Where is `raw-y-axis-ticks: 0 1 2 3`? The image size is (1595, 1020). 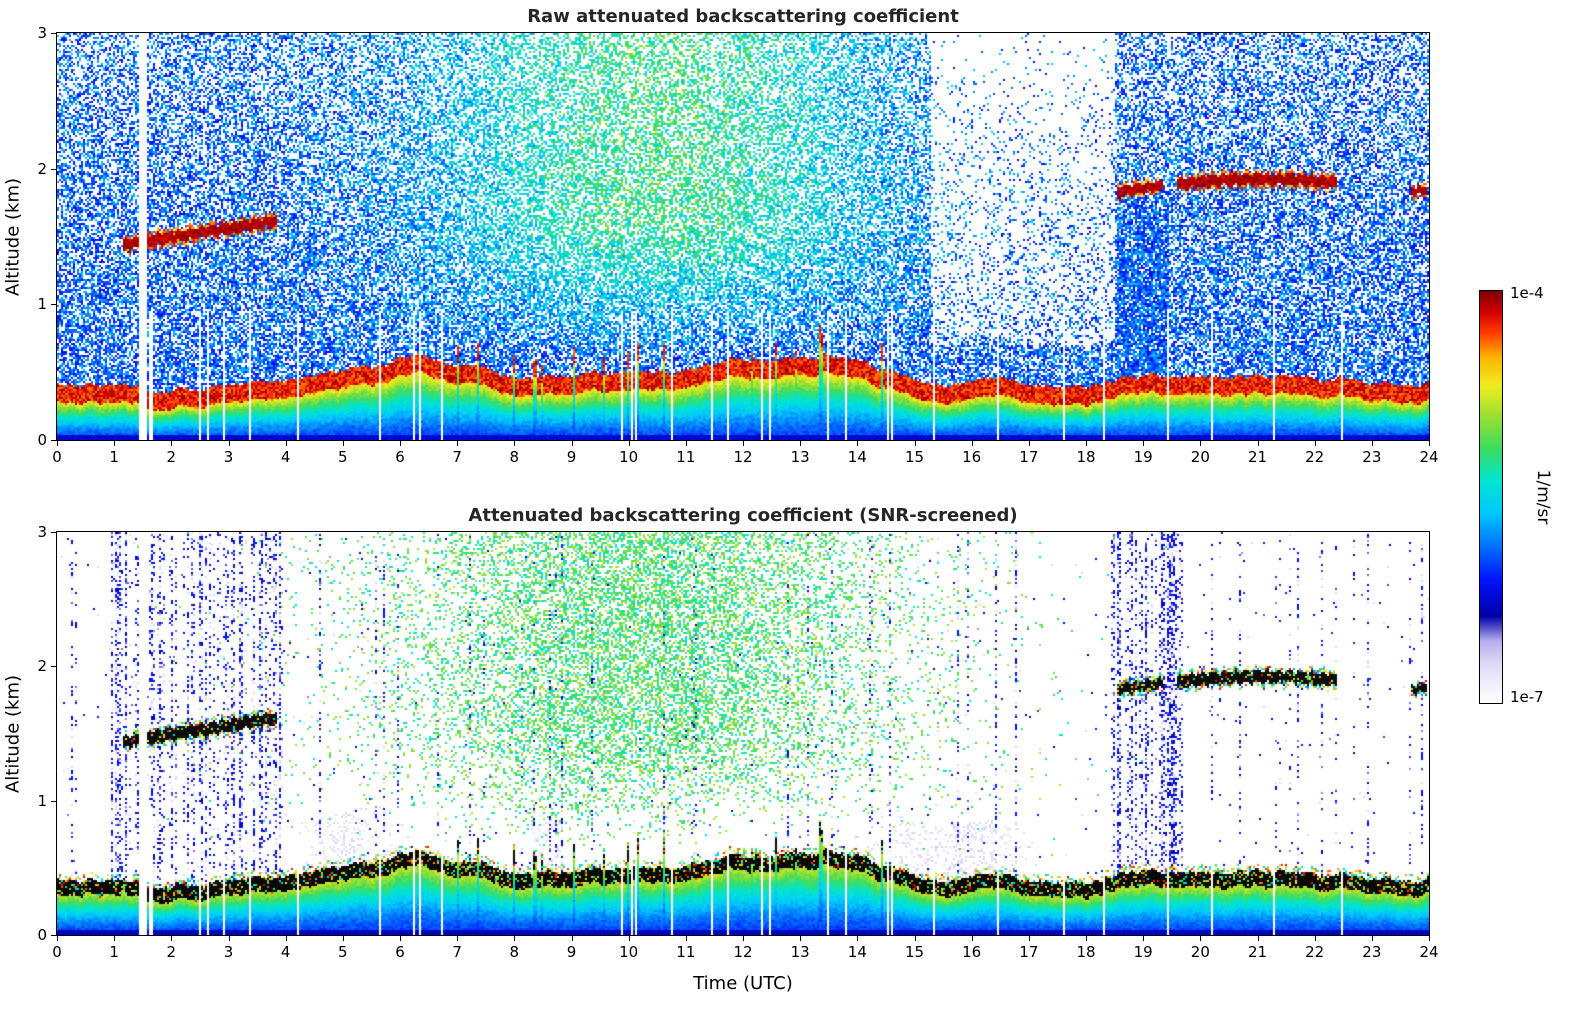 raw-y-axis-ticks: 0 1 2 3 is located at coordinates (28, 236).